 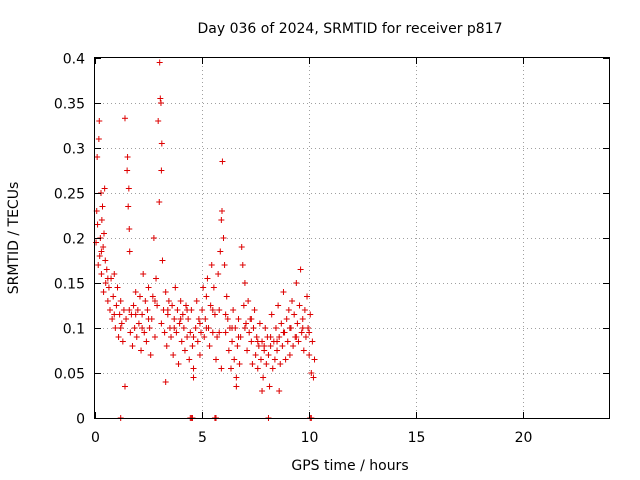 I want to click on y-tick-label: 0.2, so click(x=74, y=240).